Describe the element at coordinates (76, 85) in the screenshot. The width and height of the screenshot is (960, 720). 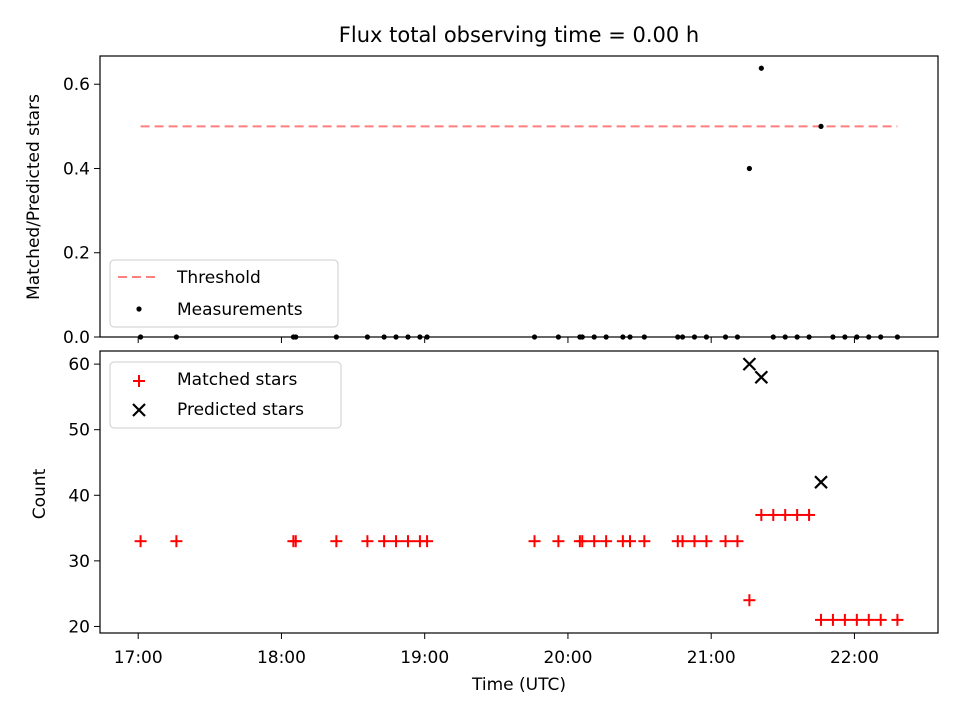
I see `top-y-tick-label: 0.6` at that location.